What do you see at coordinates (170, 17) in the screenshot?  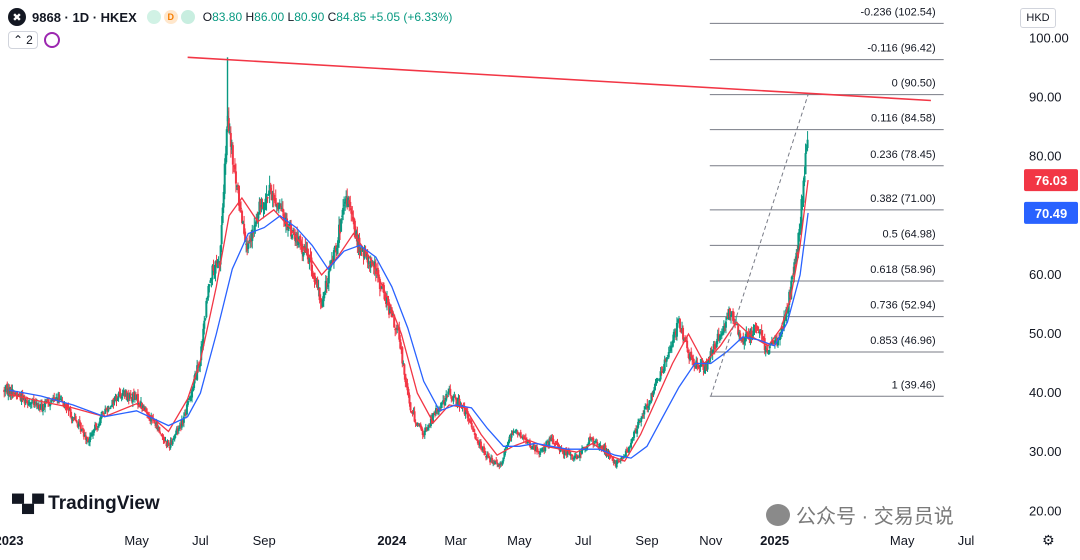 I see `delayed-data-badge: D` at bounding box center [170, 17].